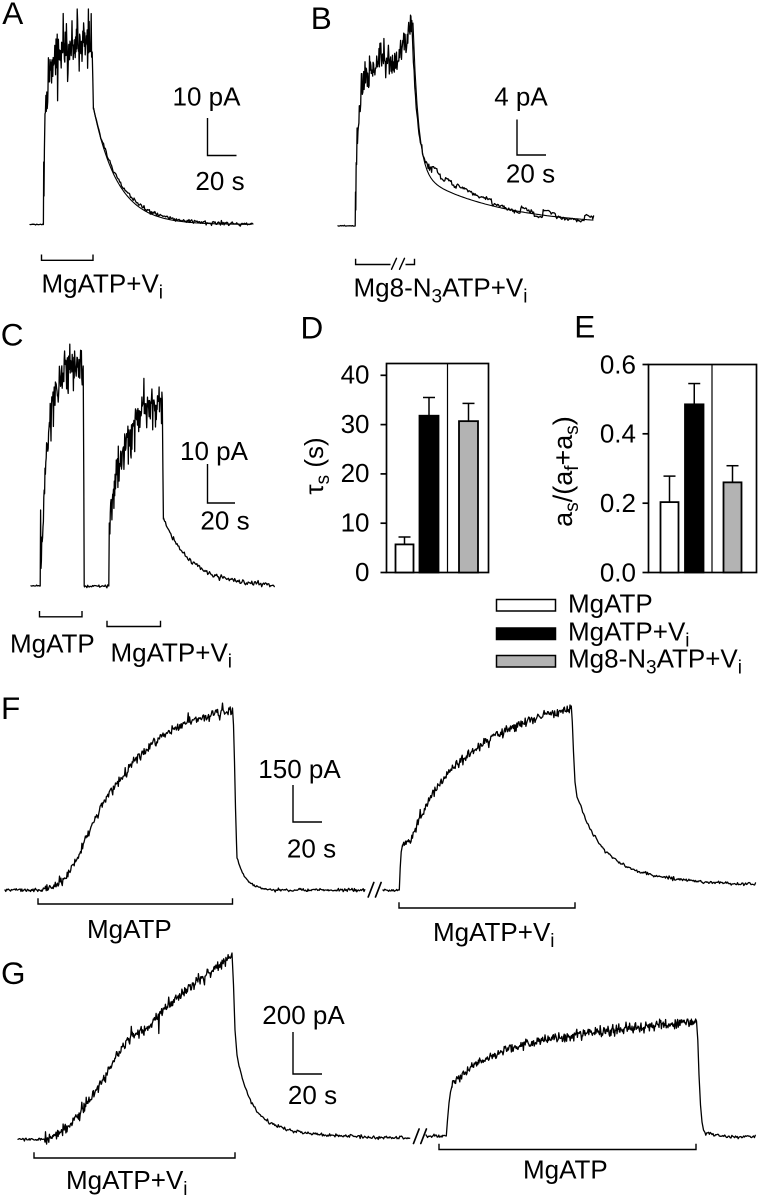 The height and width of the screenshot is (1200, 758). I want to click on svg-text: B, so click(321, 18).